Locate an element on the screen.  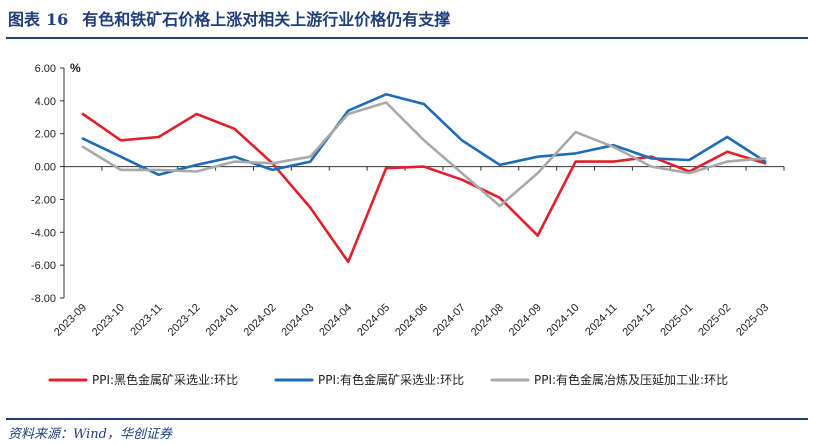
title-divider is located at coordinates (407, 38).